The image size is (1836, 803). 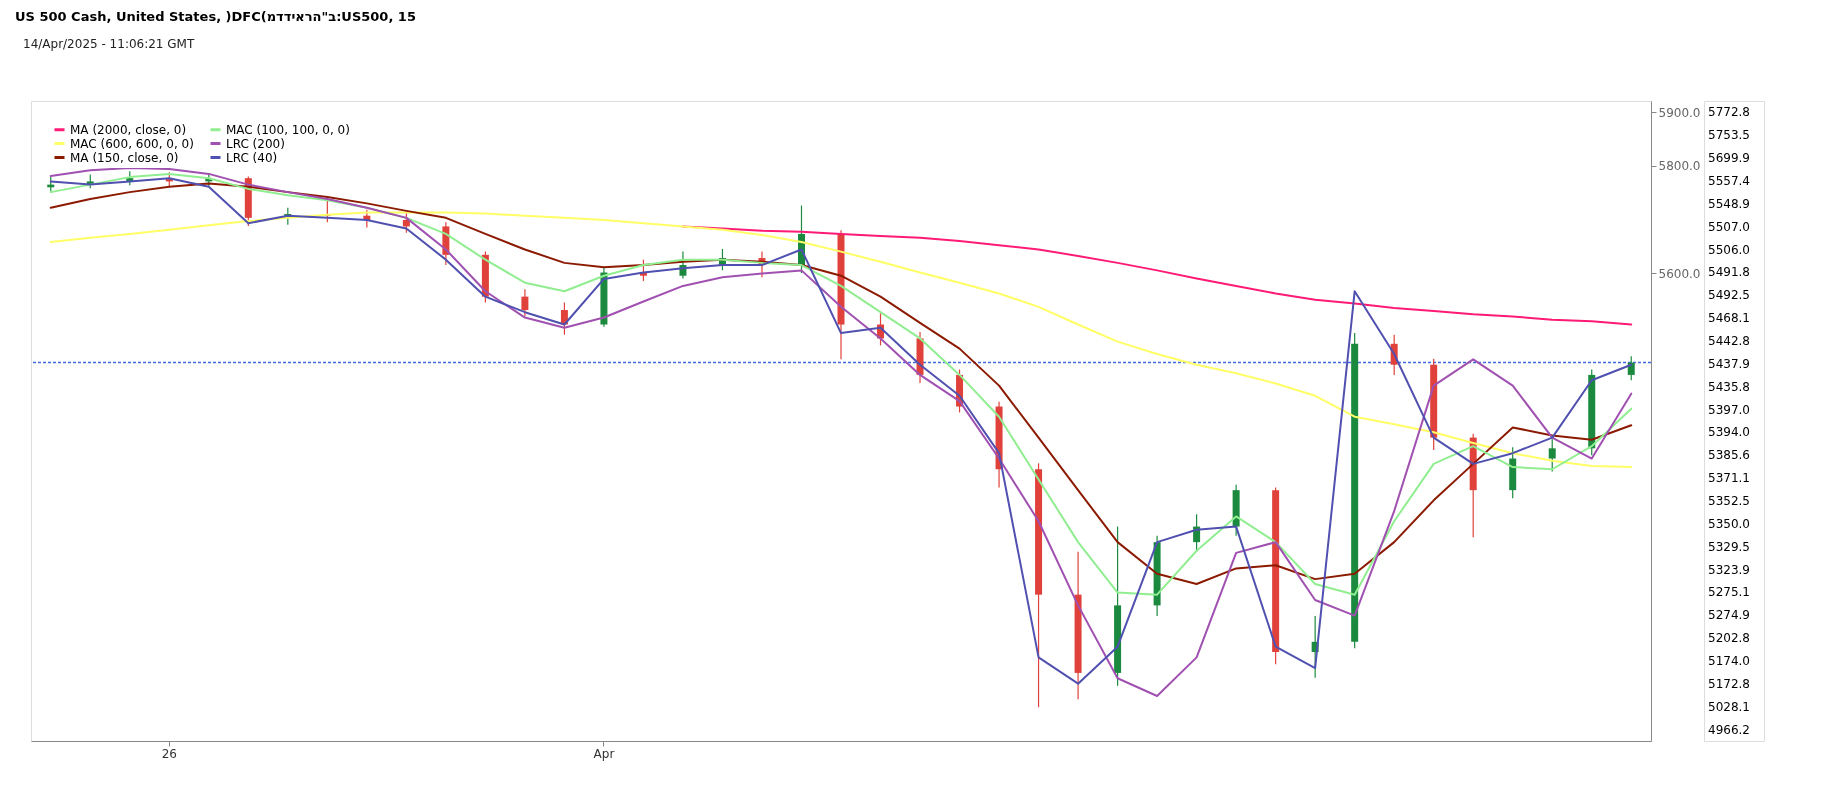 I want to click on text: 5202.8, so click(x=1729, y=638).